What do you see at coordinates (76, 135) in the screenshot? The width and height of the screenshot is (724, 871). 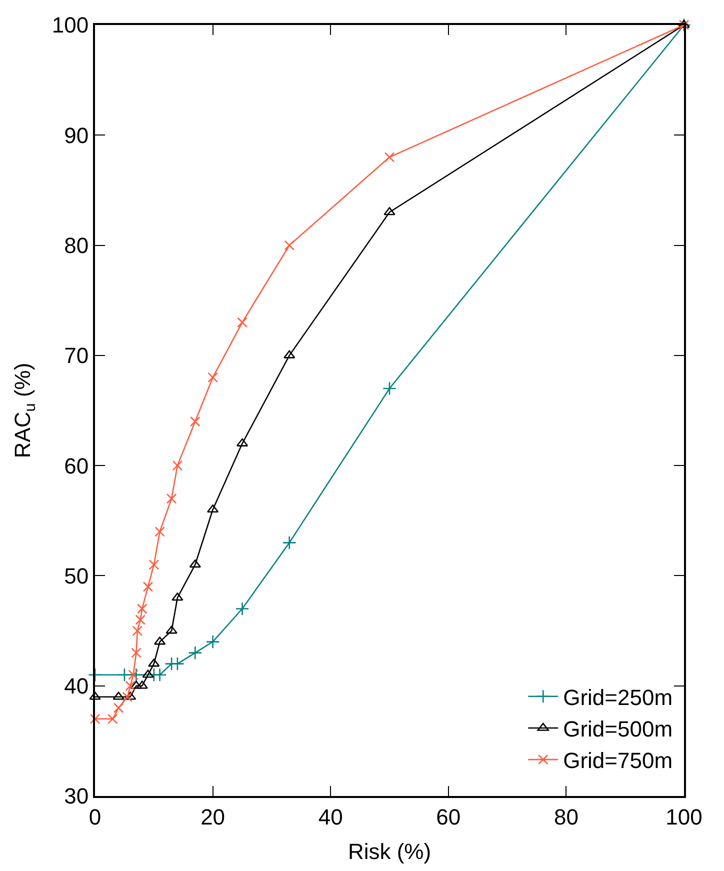 I see `y-tick-label: 90` at bounding box center [76, 135].